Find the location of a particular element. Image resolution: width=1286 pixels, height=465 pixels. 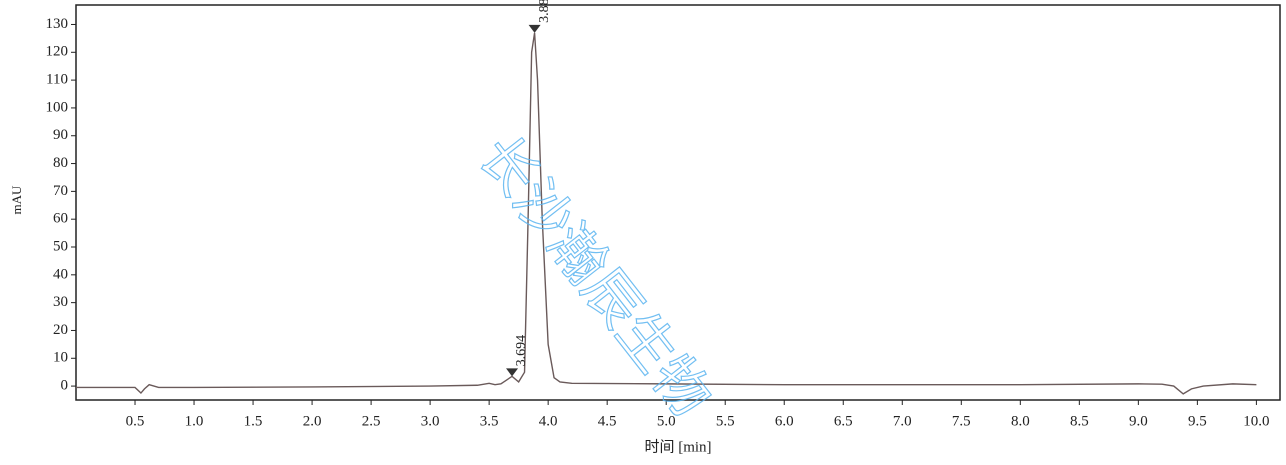

y-tick-label: 90 is located at coordinates (60, 135).